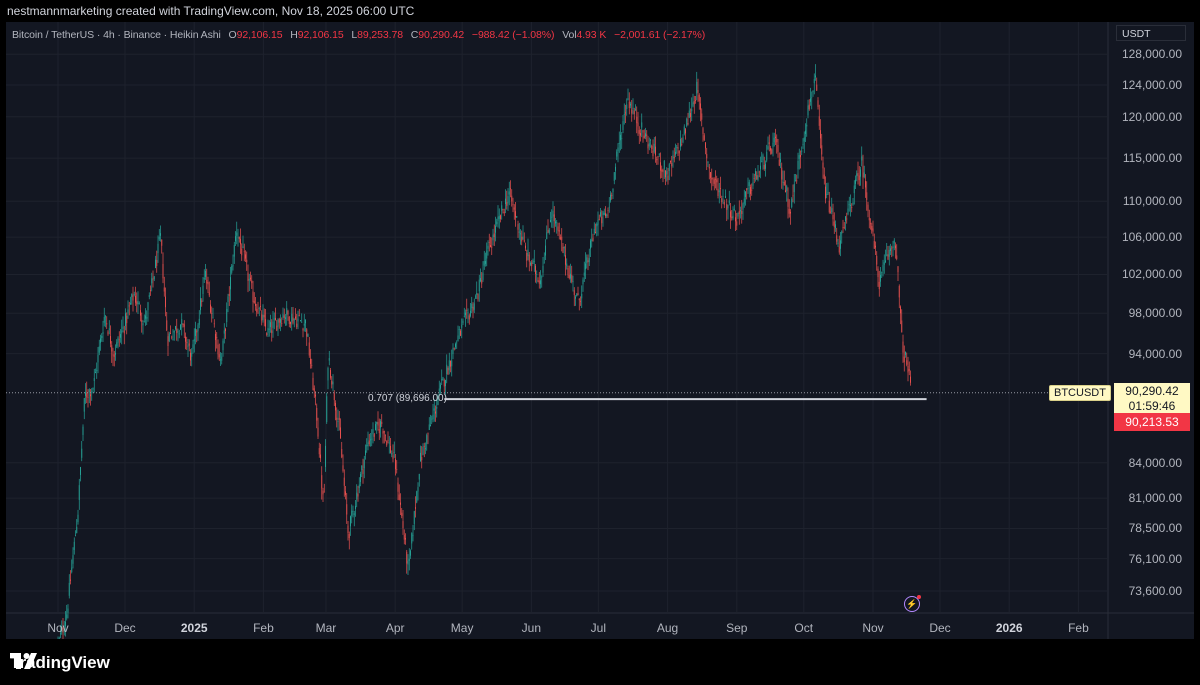  Describe the element at coordinates (531, 628) in the screenshot. I see `time-tick-label: Jun` at that location.